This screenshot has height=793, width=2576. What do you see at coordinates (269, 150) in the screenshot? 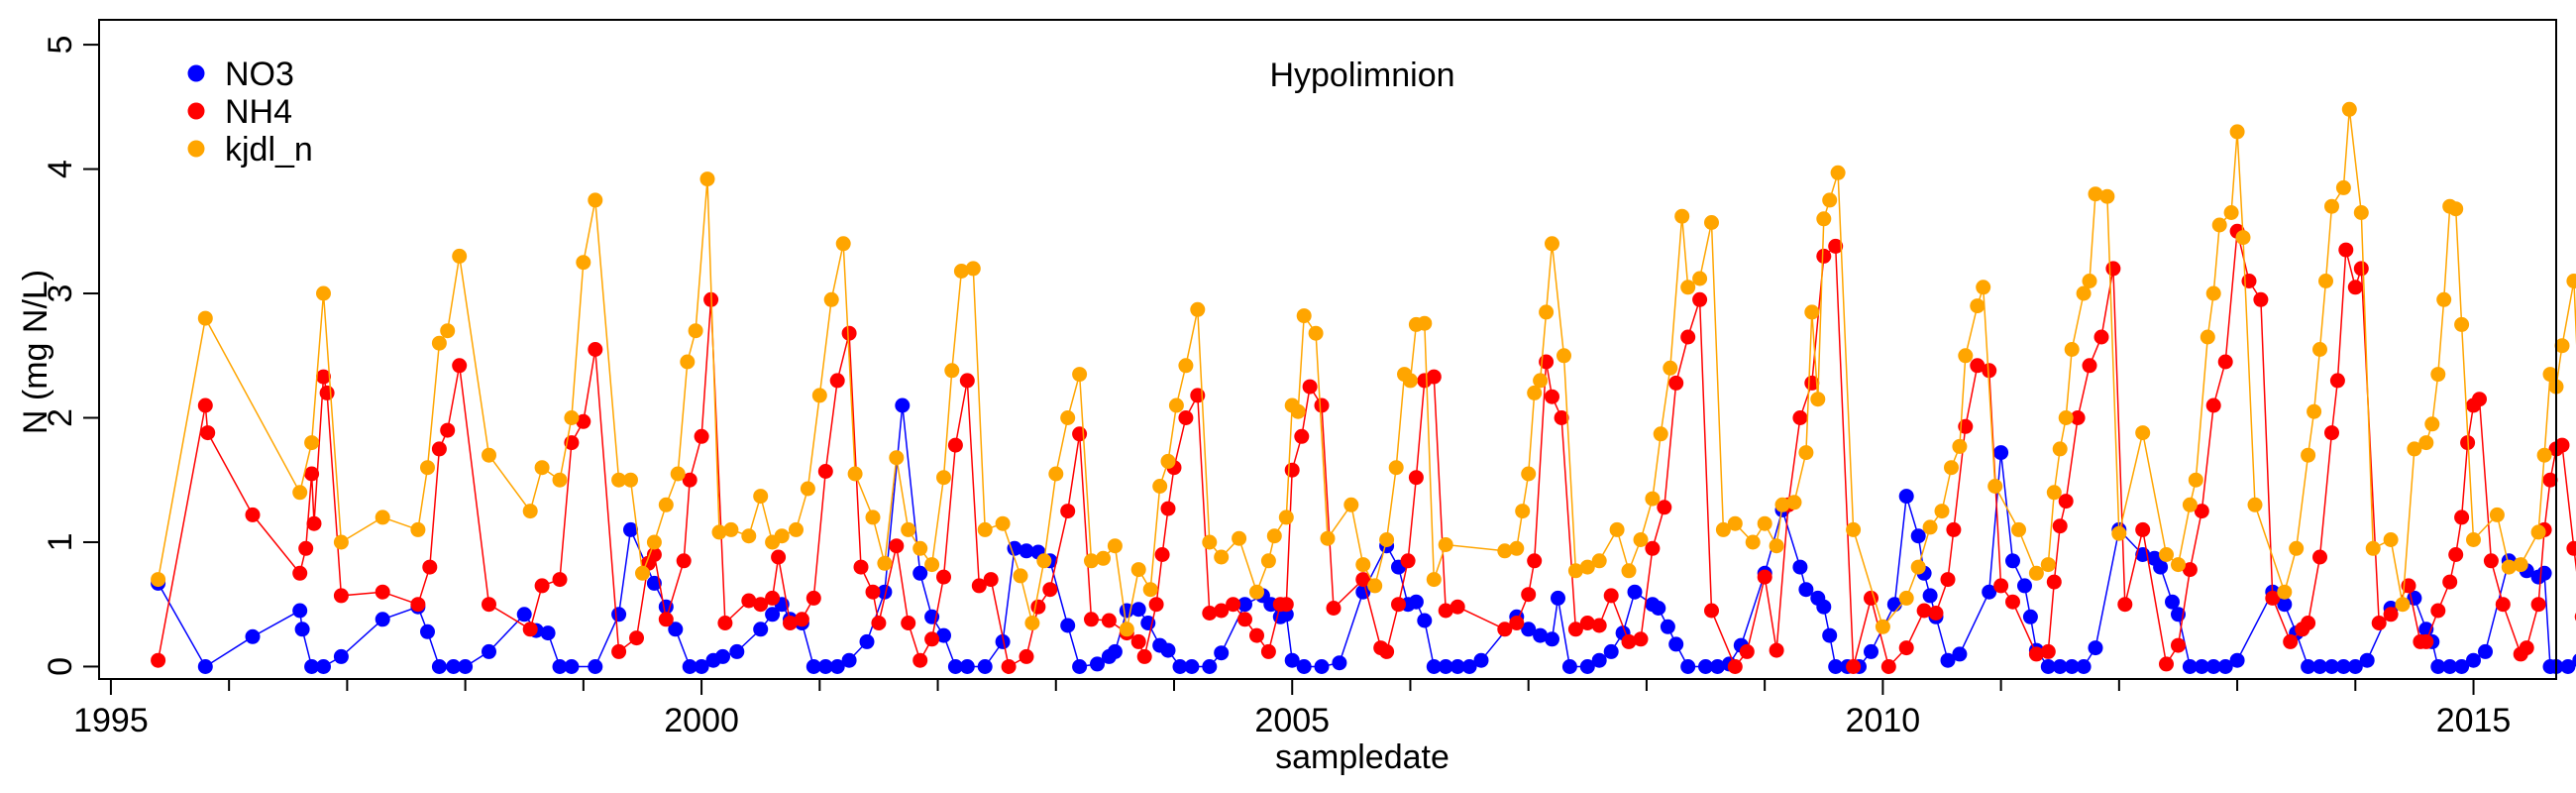
I see `legend-label-kjdl_n: kjdl_n` at bounding box center [269, 150].